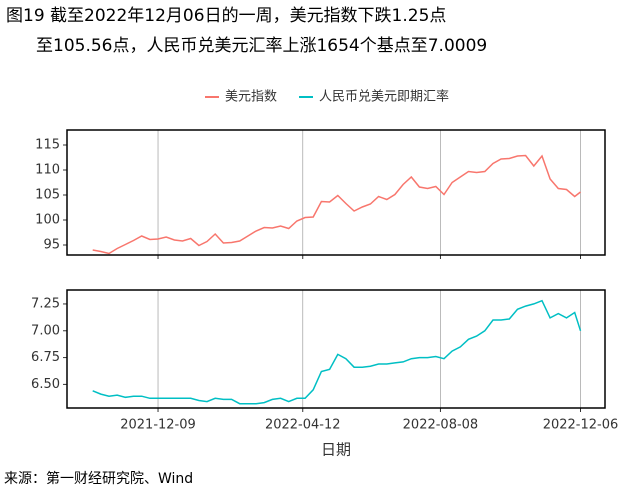 This screenshot has width=640, height=498. I want to click on chart-title: 图19 截至2022年12月06日的一周，美元指数下跌1.25点, so click(226, 16).